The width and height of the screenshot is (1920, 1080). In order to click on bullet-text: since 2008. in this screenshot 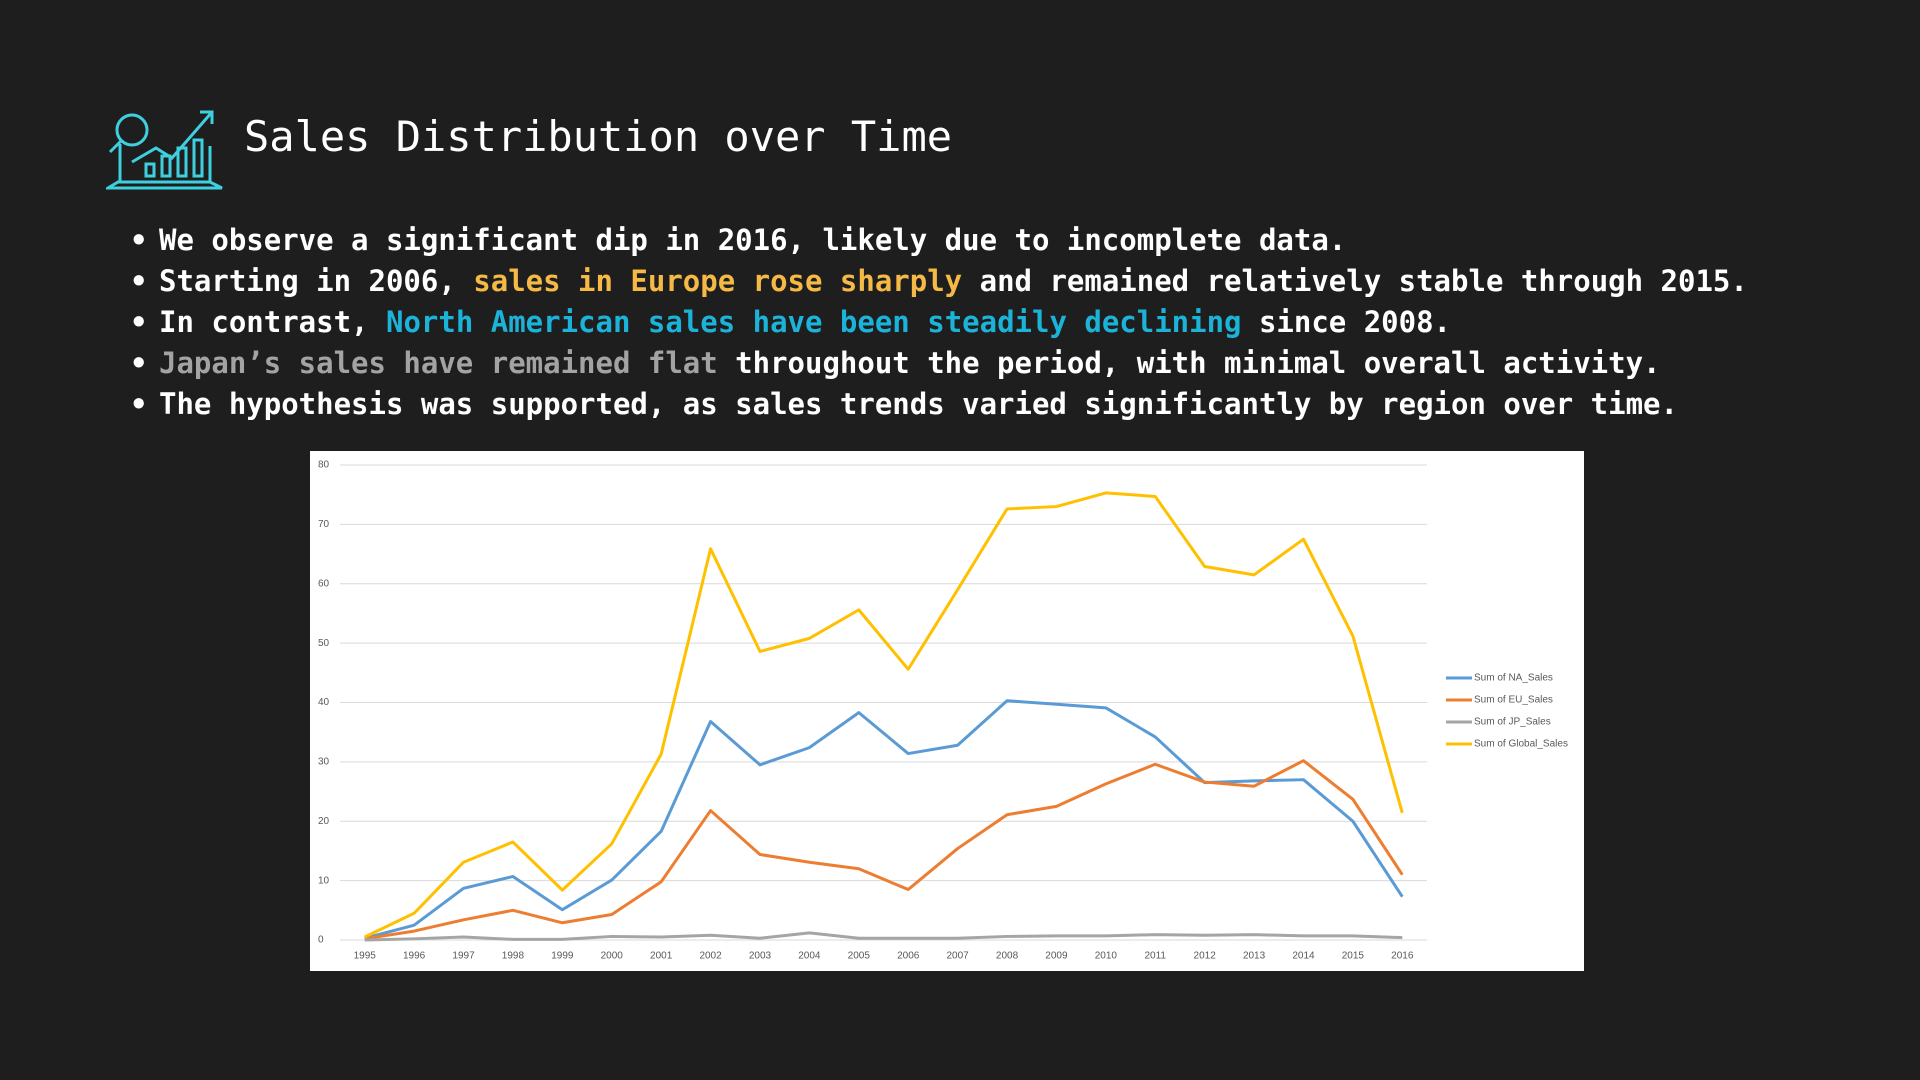, I will do `click(1346, 322)`.